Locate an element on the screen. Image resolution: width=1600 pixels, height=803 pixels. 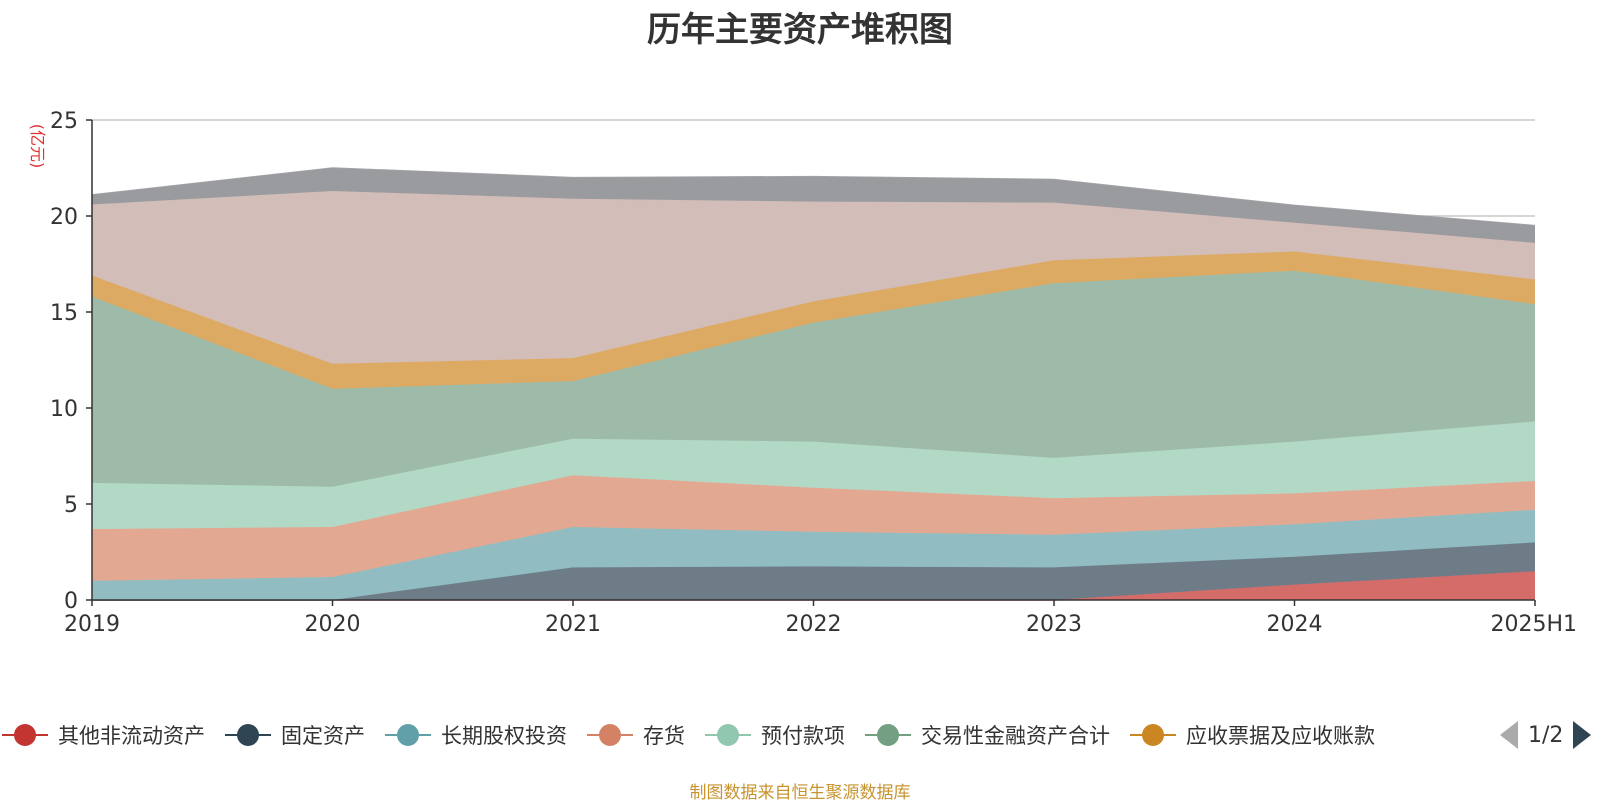
legend-label: 固定资产 is located at coordinates (323, 736).